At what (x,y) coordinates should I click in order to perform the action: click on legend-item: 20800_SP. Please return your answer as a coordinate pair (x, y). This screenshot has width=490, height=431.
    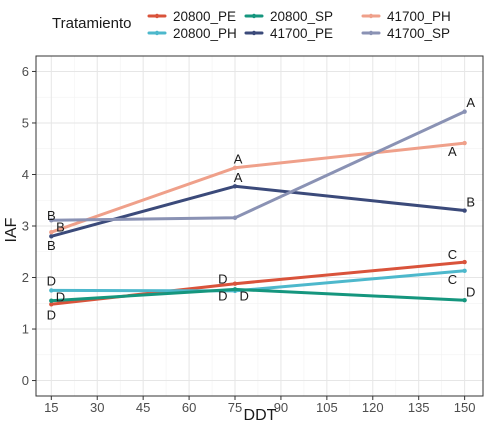
    Looking at the image, I should click on (288, 16).